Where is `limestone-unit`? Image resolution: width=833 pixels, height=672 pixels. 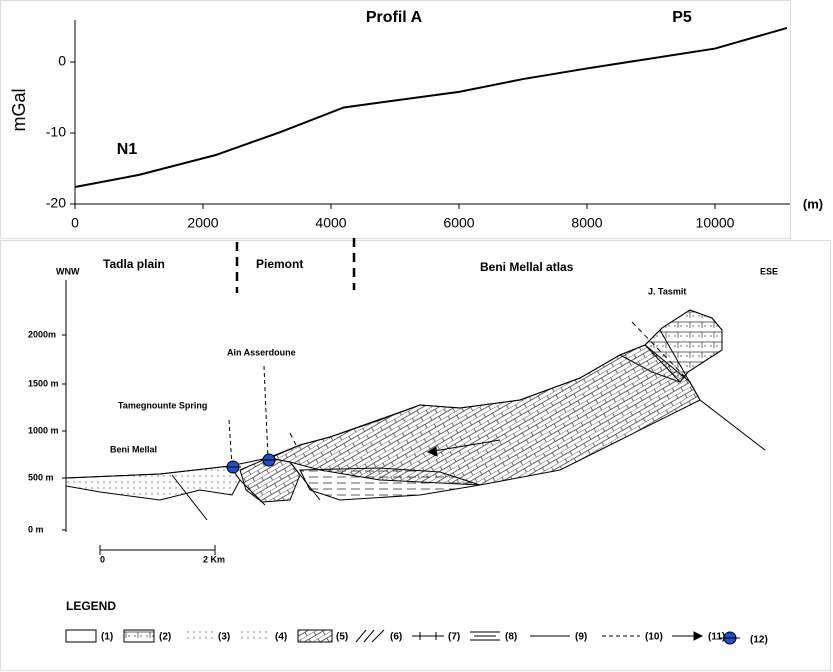 limestone-unit is located at coordinates (484, 415).